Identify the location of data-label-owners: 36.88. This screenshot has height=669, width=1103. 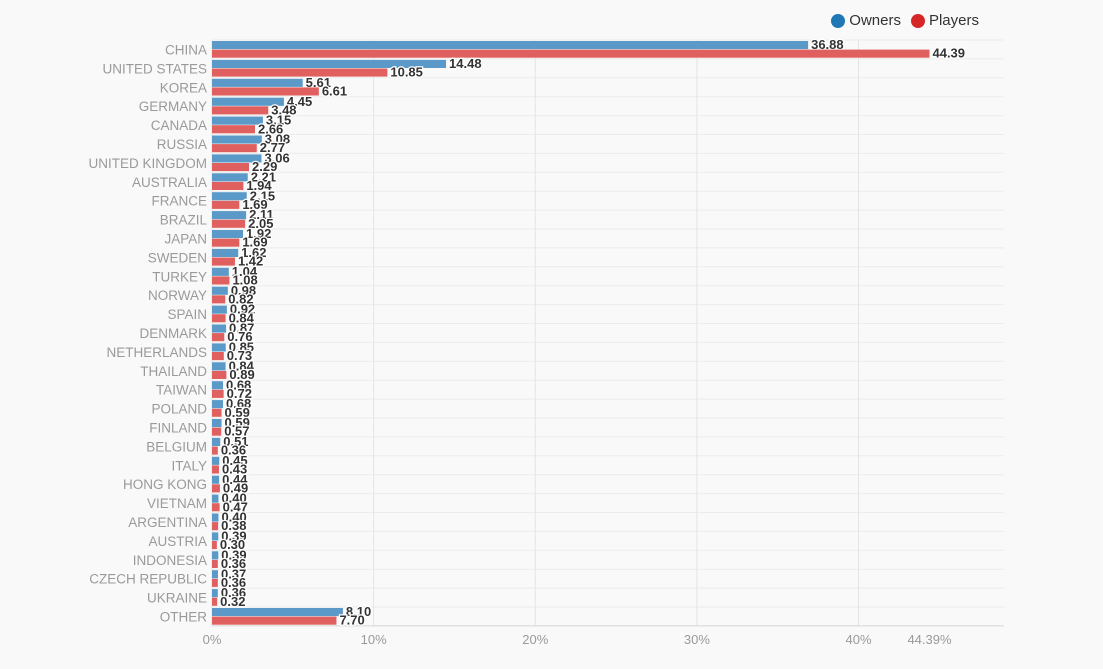
(827, 44).